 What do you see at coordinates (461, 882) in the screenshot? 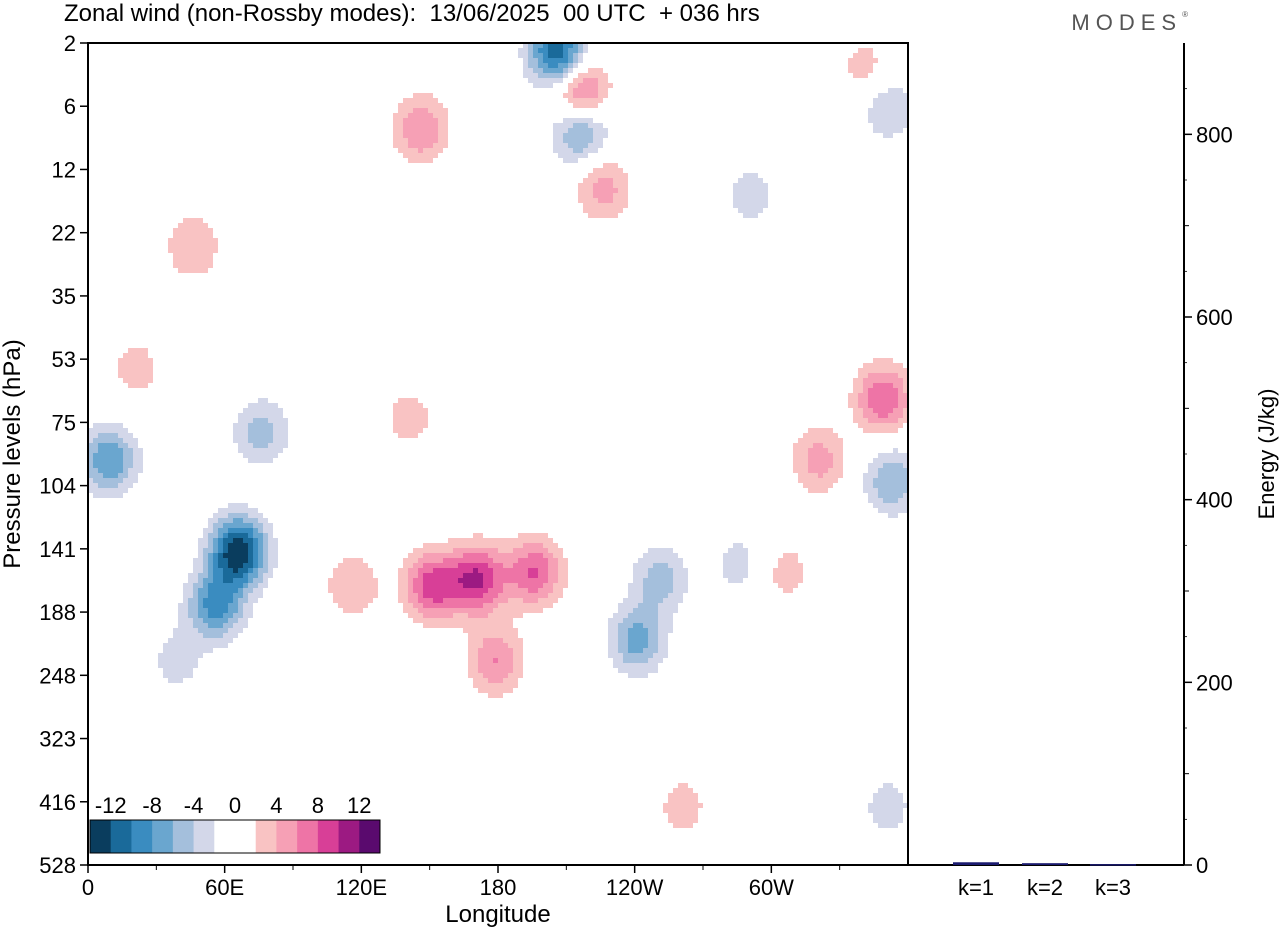
I see `x-axis: 0 60E 120E 180 120W 60W` at bounding box center [461, 882].